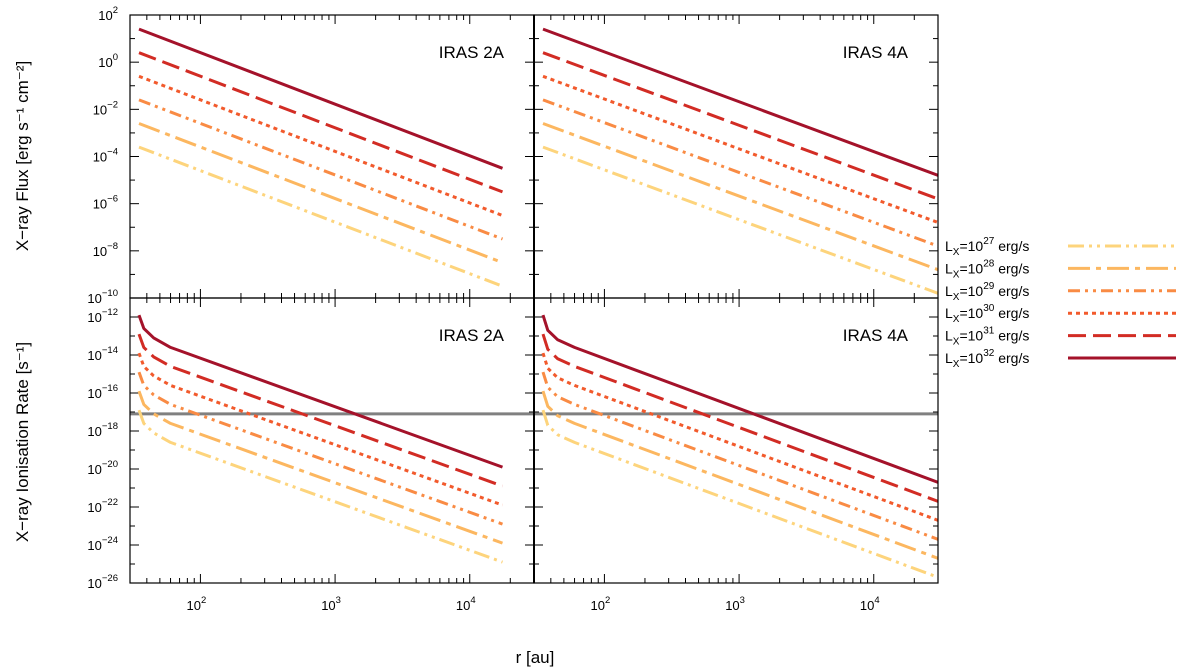  I want to click on legend-label: LX=1032 erg/s, so click(987, 359).